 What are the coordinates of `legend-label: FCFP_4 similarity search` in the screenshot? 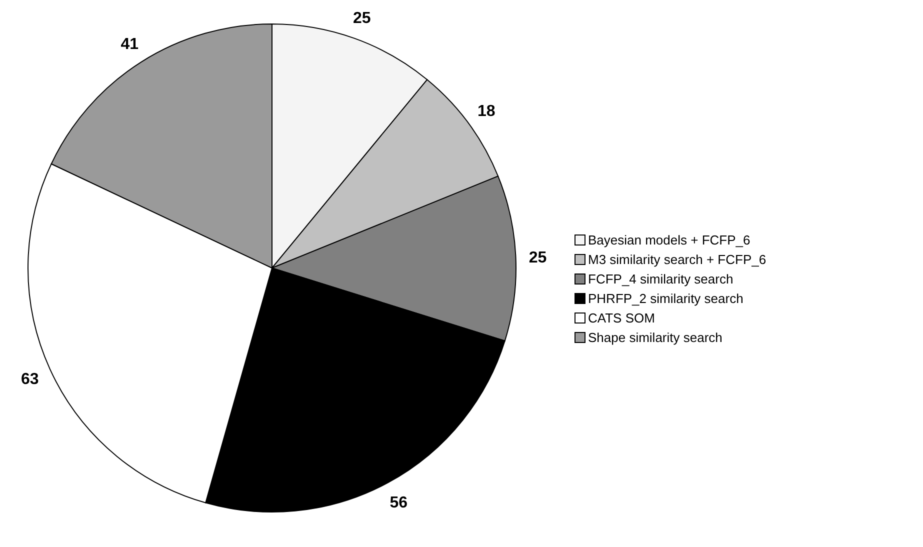 It's located at (661, 279).